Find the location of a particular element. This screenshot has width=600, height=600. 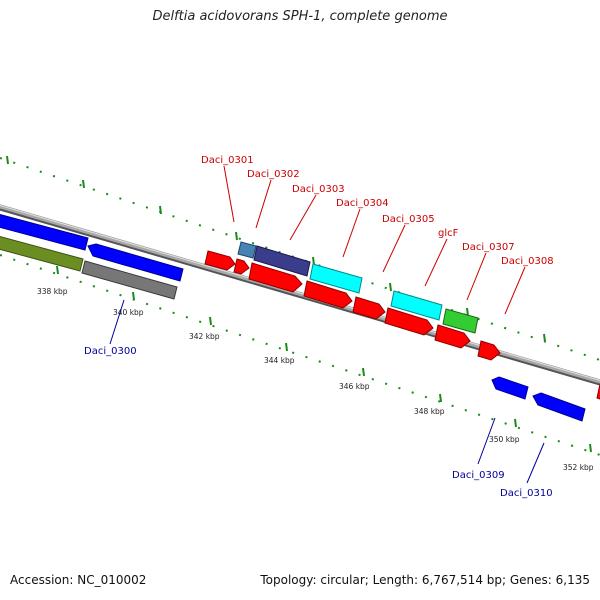

gene-label-daci0301: Daci_0301 is located at coordinates (227, 160).